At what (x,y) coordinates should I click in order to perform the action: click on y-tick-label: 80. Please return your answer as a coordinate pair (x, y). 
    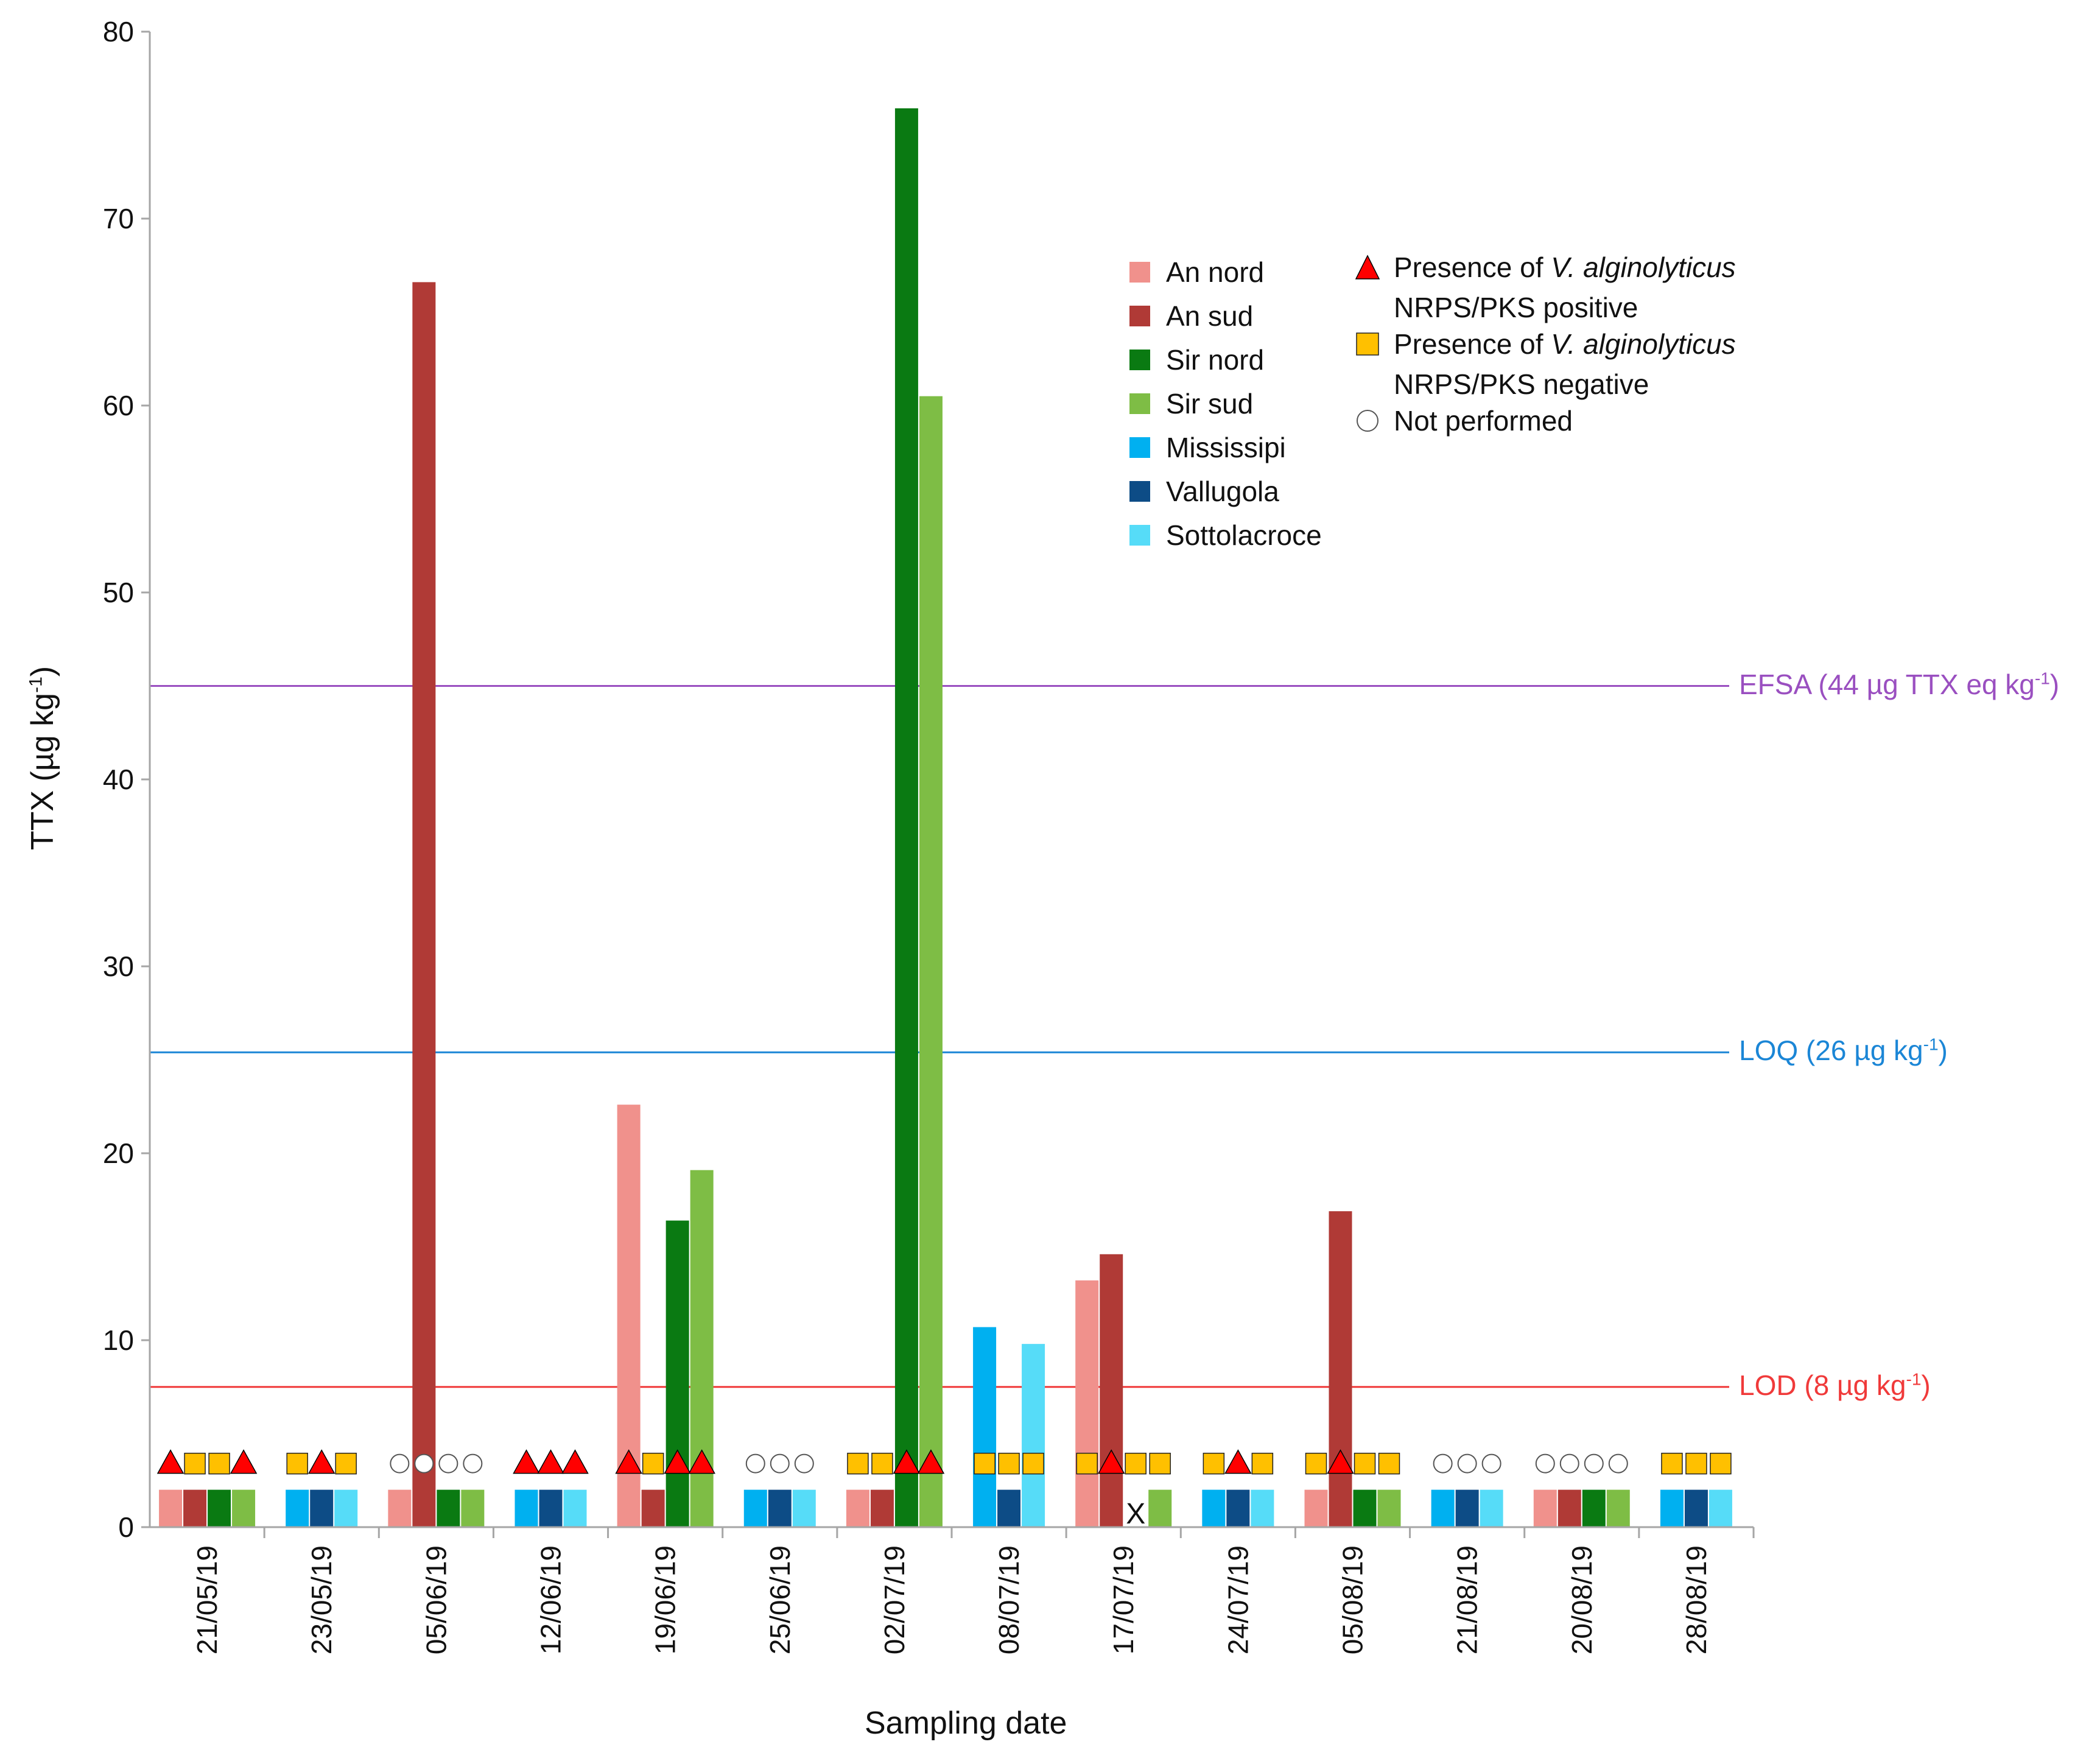
    Looking at the image, I should click on (118, 31).